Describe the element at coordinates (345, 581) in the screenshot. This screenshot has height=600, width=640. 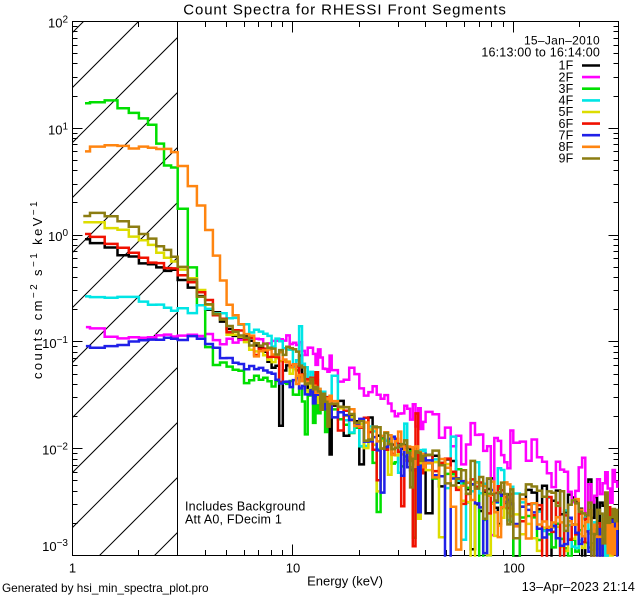
I see `svg-text: Energy (keV)` at that location.